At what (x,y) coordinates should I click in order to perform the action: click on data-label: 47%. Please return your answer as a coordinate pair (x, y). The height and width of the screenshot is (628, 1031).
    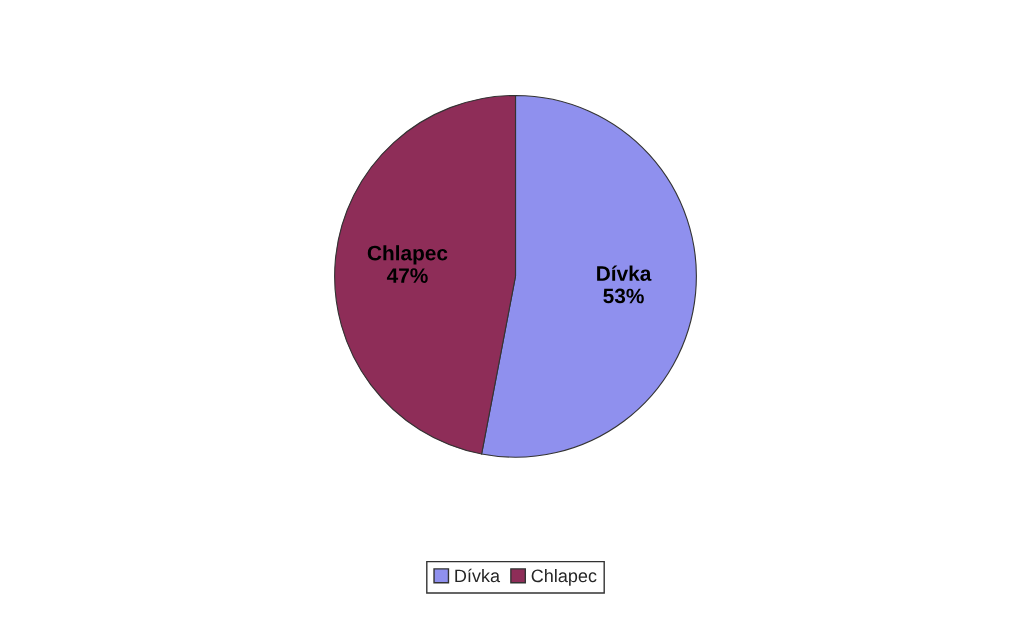
    Looking at the image, I should click on (407, 275).